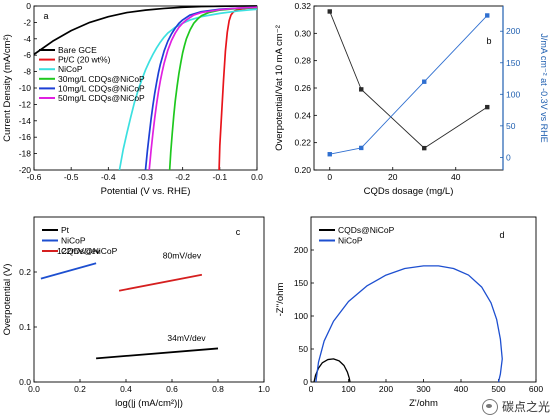  Describe the element at coordinates (25, 272) in the screenshot. I see `panel-c-y-tick-label: 0.2` at that location.